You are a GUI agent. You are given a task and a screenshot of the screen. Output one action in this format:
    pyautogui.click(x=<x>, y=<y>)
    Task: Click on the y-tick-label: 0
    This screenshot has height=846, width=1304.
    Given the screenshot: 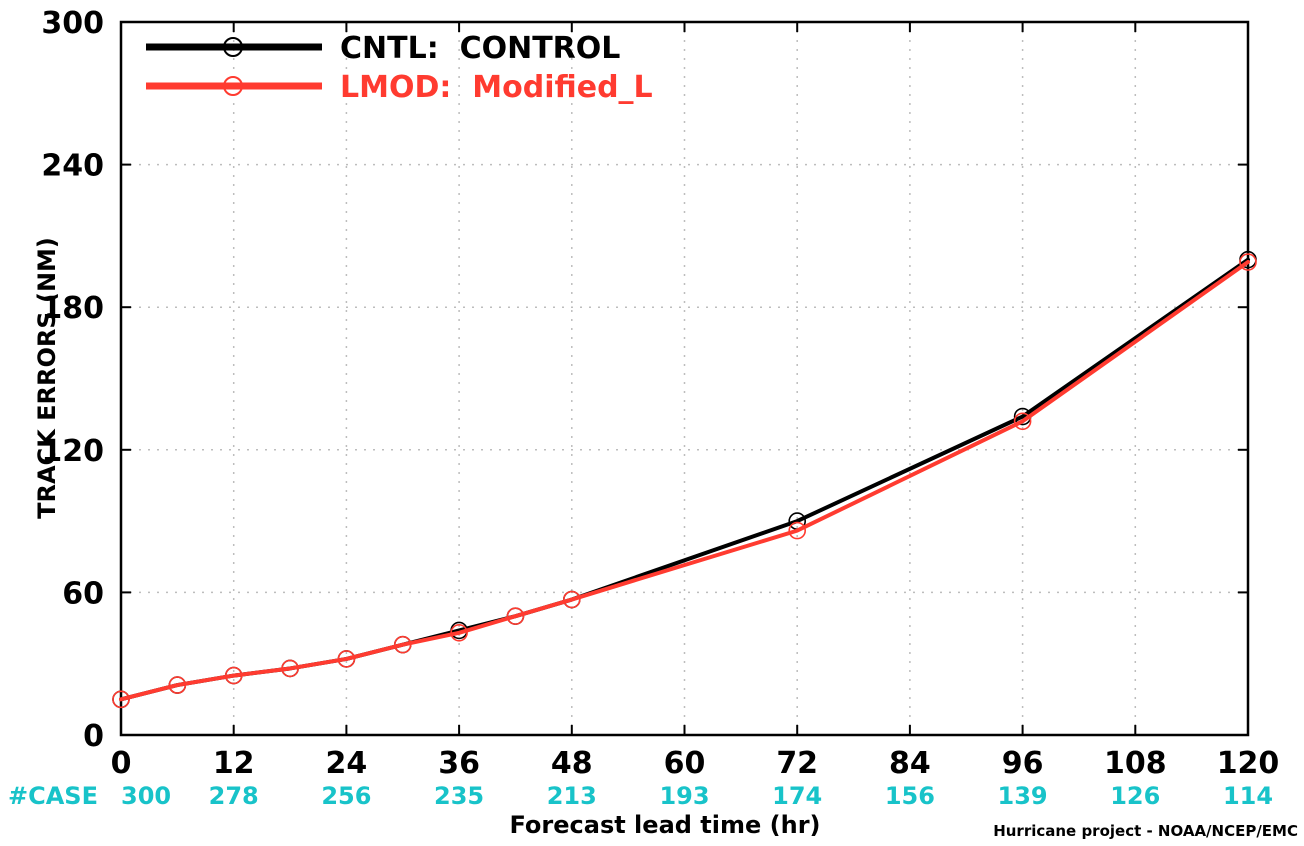 What is the action you would take?
    pyautogui.click(x=93, y=736)
    